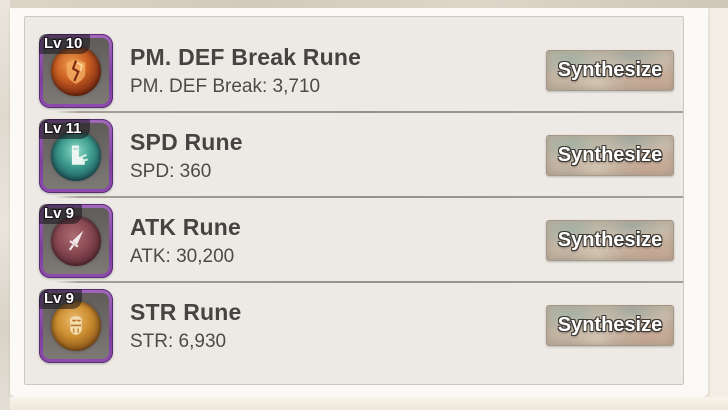  What do you see at coordinates (185, 241) in the screenshot?
I see `rune-text-block: ATK Rune ATK: 30,200` at bounding box center [185, 241].